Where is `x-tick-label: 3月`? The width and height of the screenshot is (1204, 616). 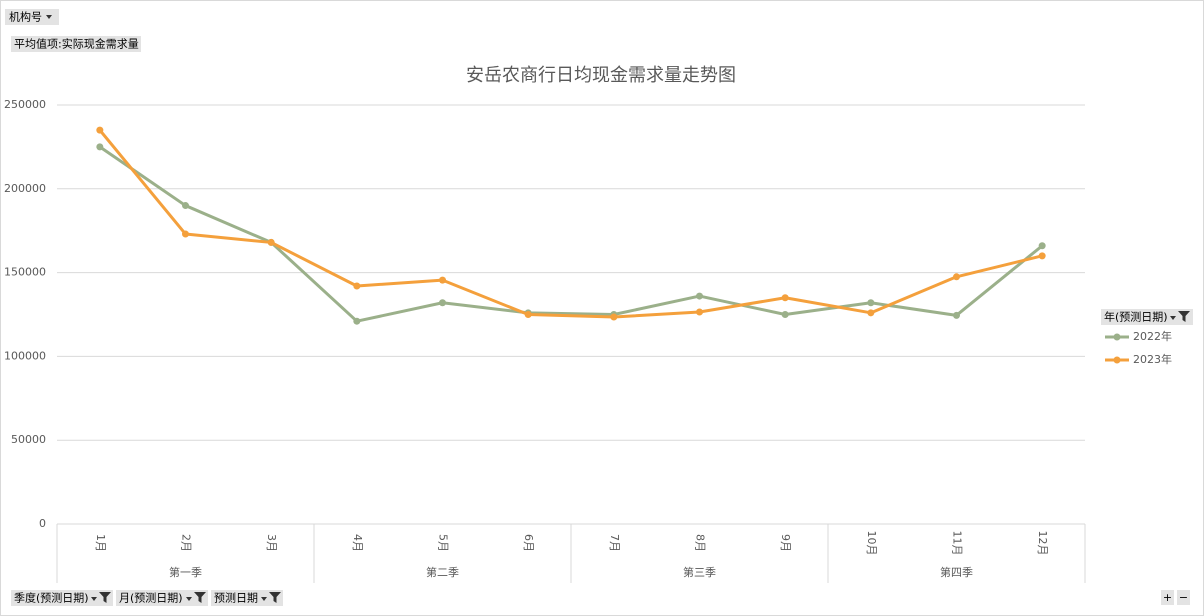
x-tick-label: 3月 is located at coordinates (271, 543).